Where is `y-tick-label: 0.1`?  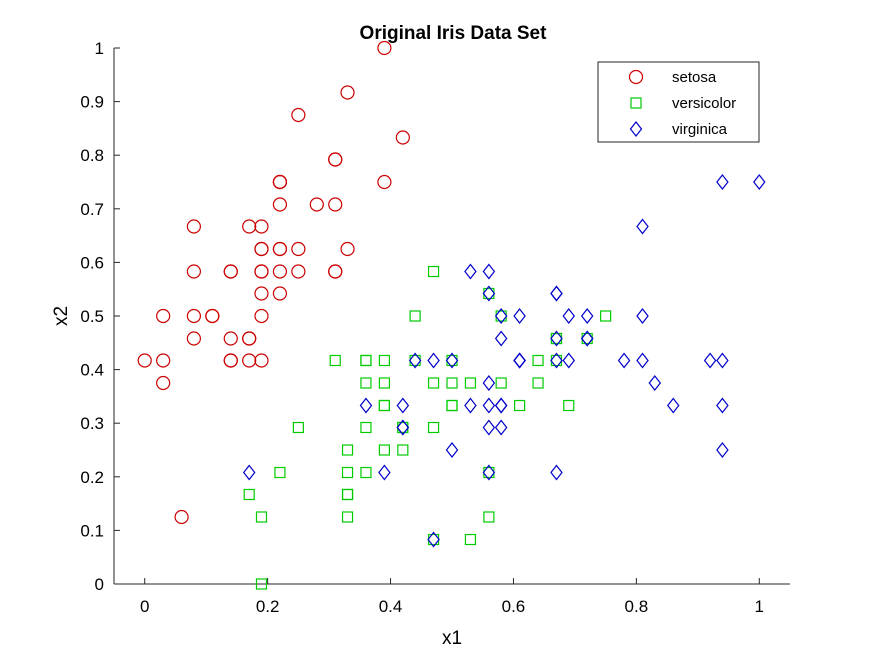
y-tick-label: 0.1 is located at coordinates (92, 530).